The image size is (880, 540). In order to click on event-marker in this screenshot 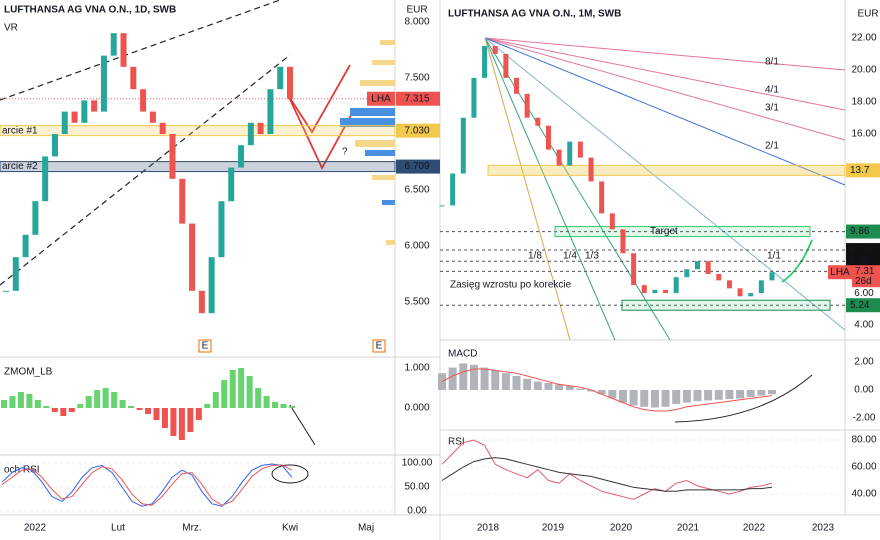, I will do `click(379, 346)`.